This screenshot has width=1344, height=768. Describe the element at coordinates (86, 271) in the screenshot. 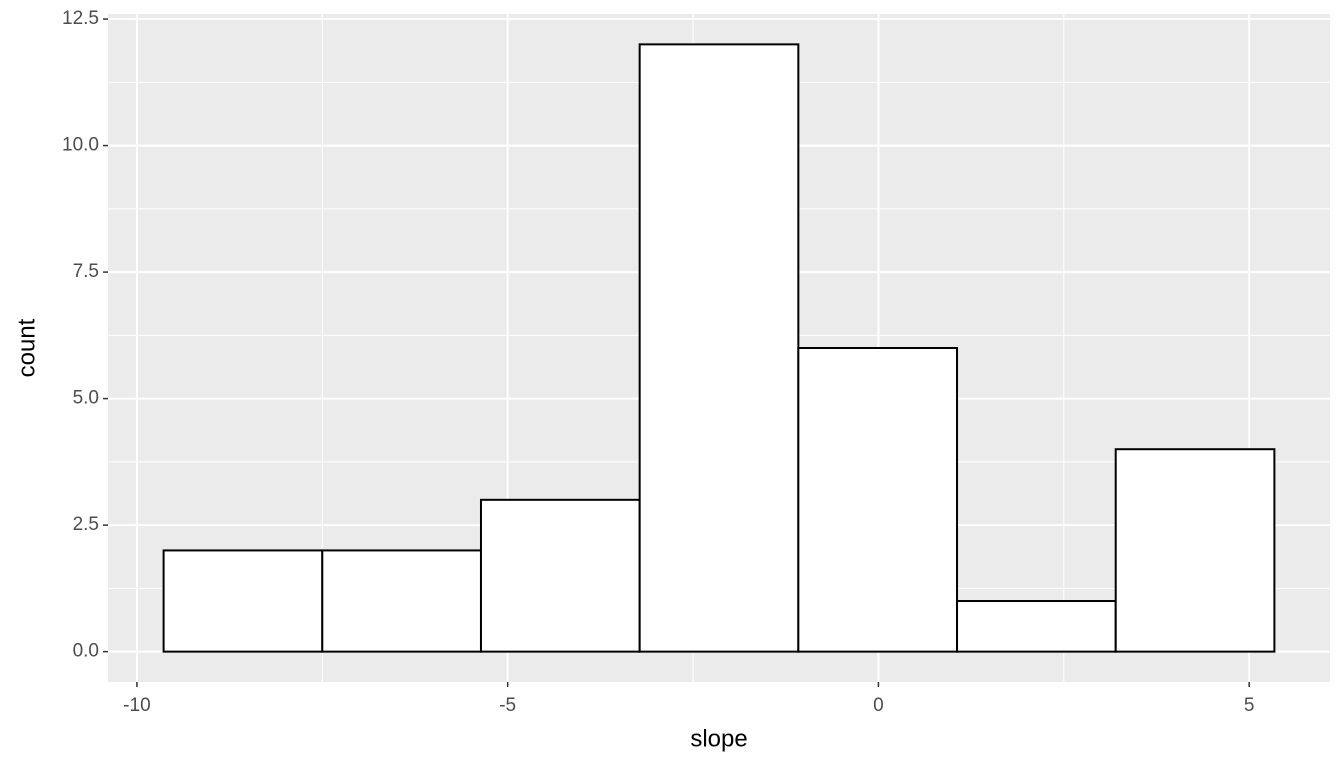

I see `y-tick-label: 7.5` at that location.